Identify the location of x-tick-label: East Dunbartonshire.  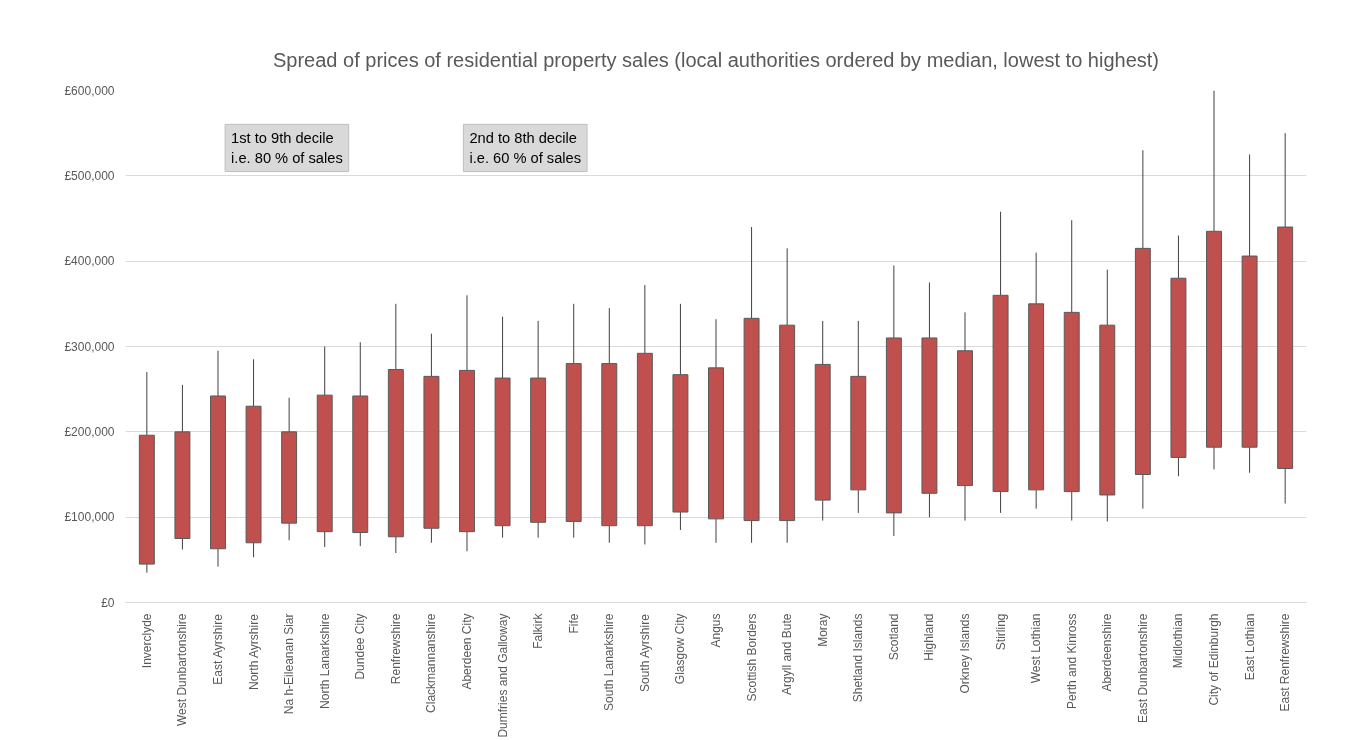
(1142, 668).